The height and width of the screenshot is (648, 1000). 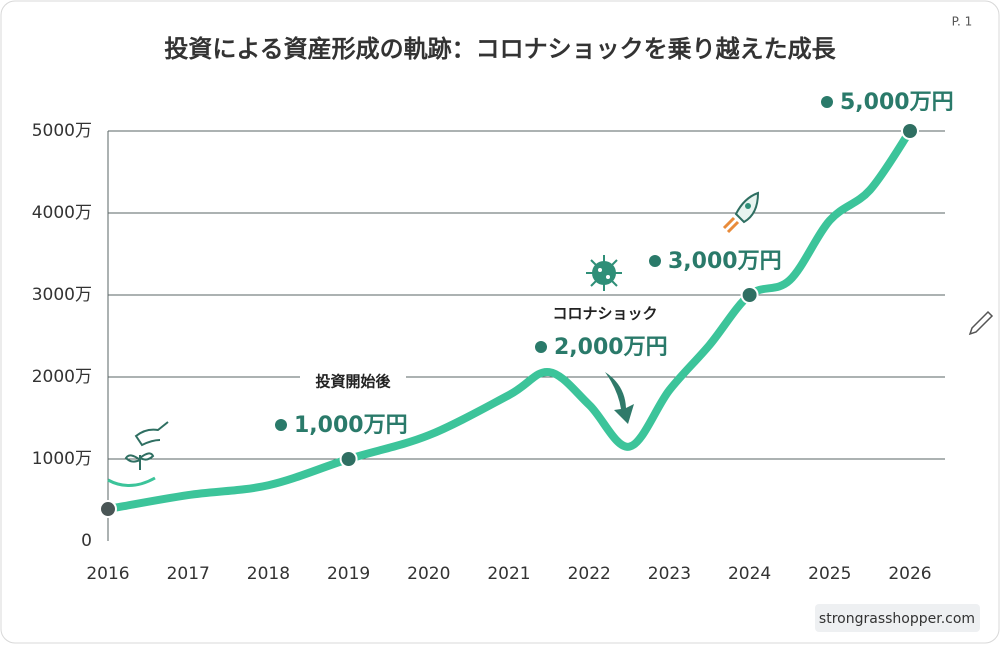 I want to click on x-tick-label: 2018, so click(x=268, y=574).